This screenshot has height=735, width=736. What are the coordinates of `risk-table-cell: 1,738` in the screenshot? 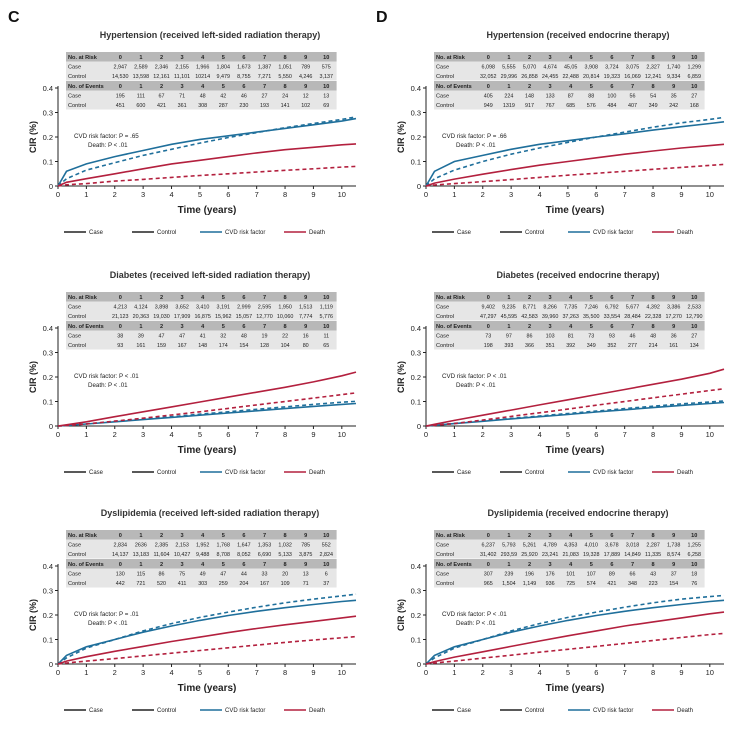 It's located at (674, 546).